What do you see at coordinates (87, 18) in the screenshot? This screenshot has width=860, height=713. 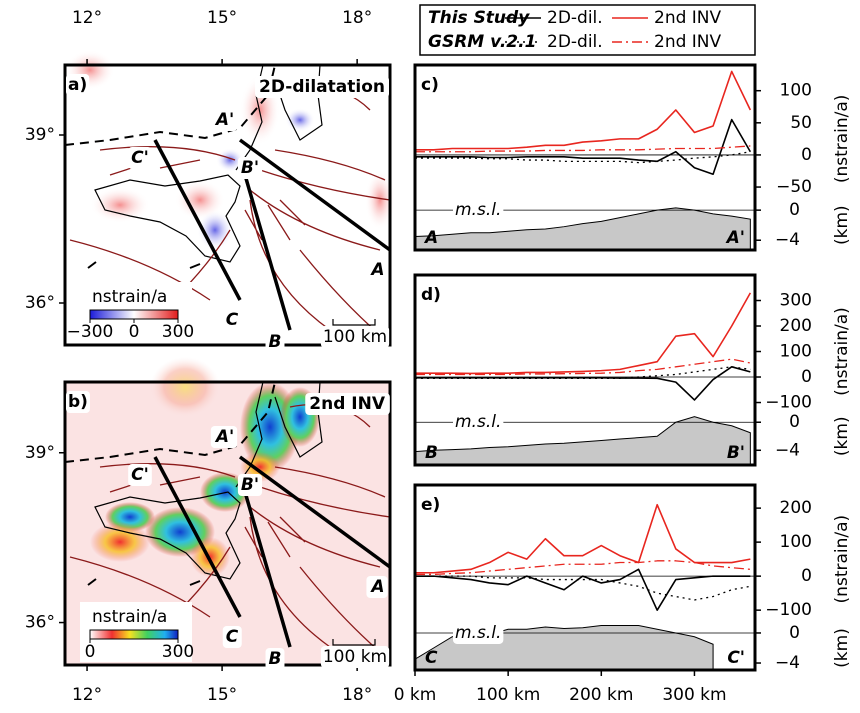 I see `x-tick-label: 12°` at bounding box center [87, 18].